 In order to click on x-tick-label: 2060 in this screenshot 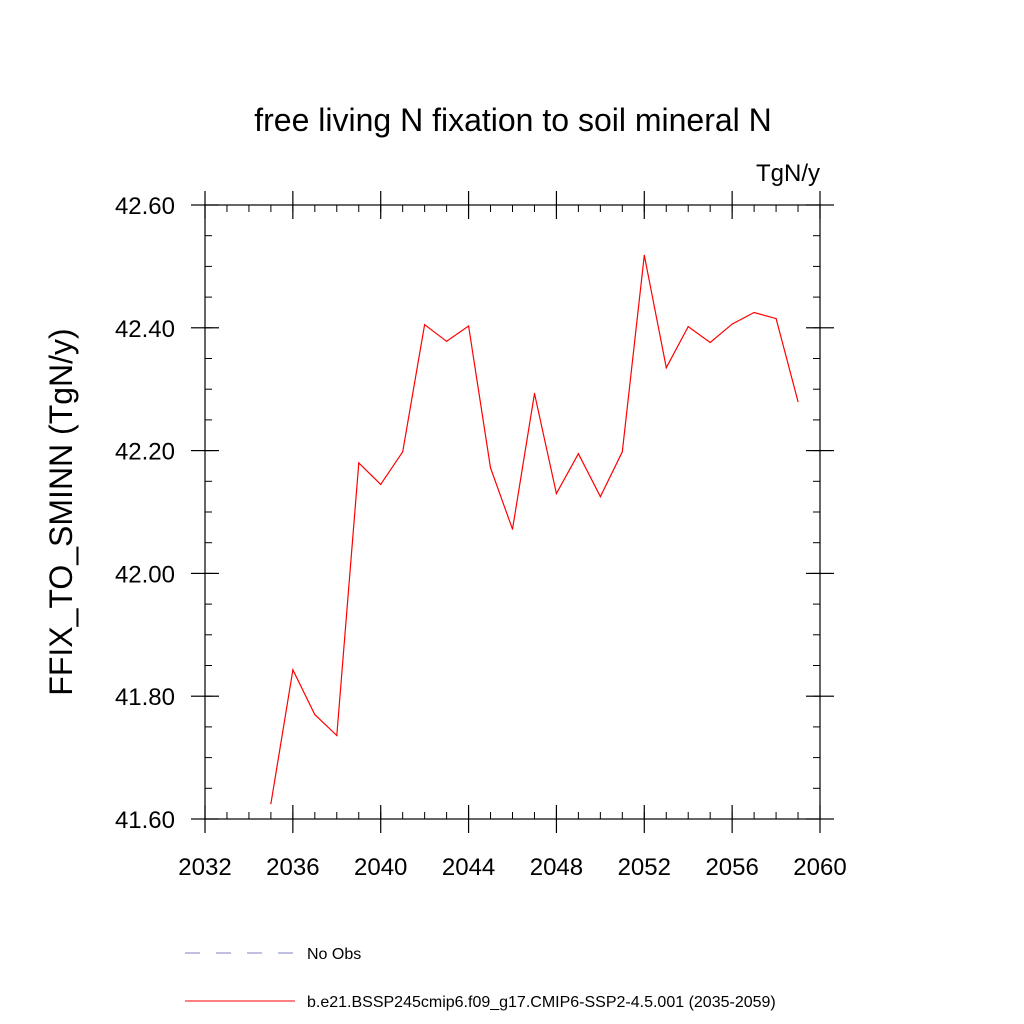, I will do `click(819, 867)`.